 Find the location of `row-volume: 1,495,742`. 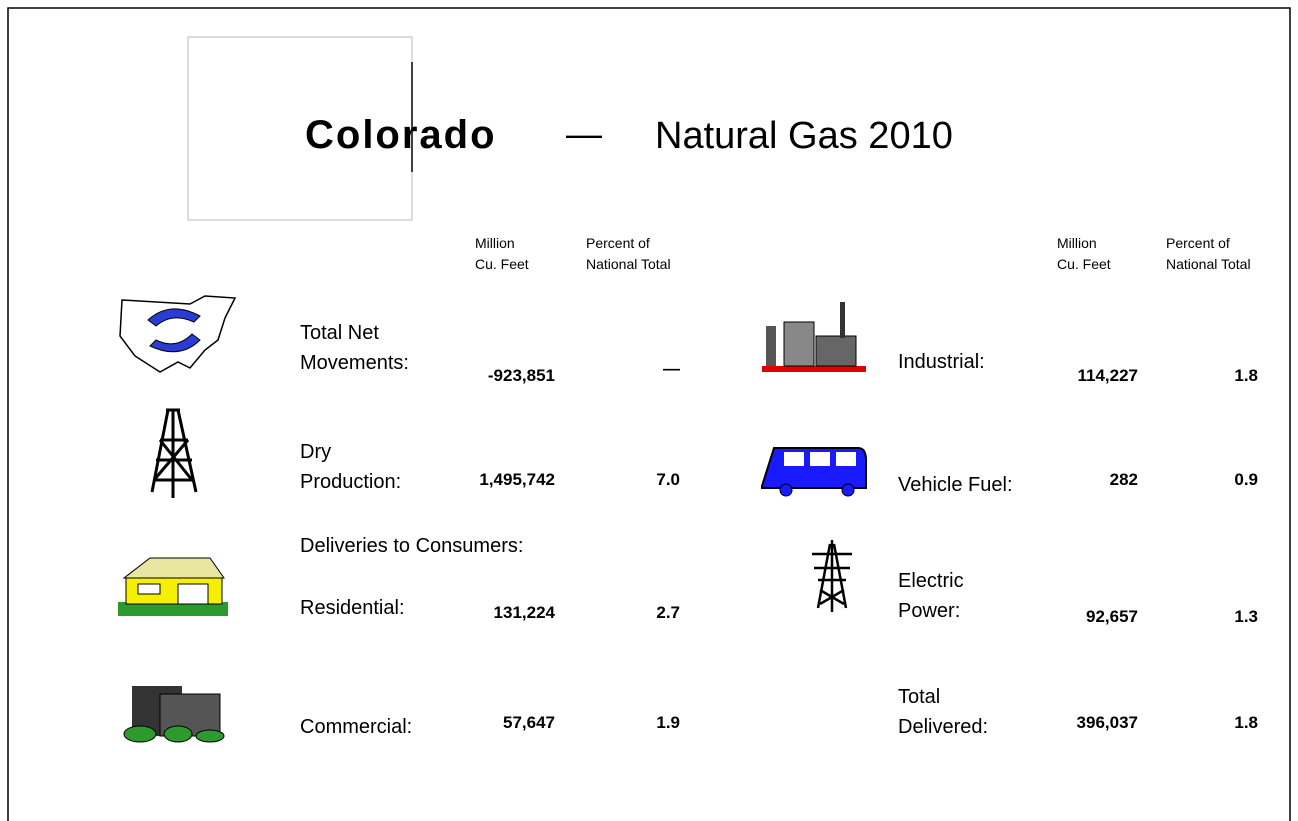

row-volume: 1,495,742 is located at coordinates (517, 479).